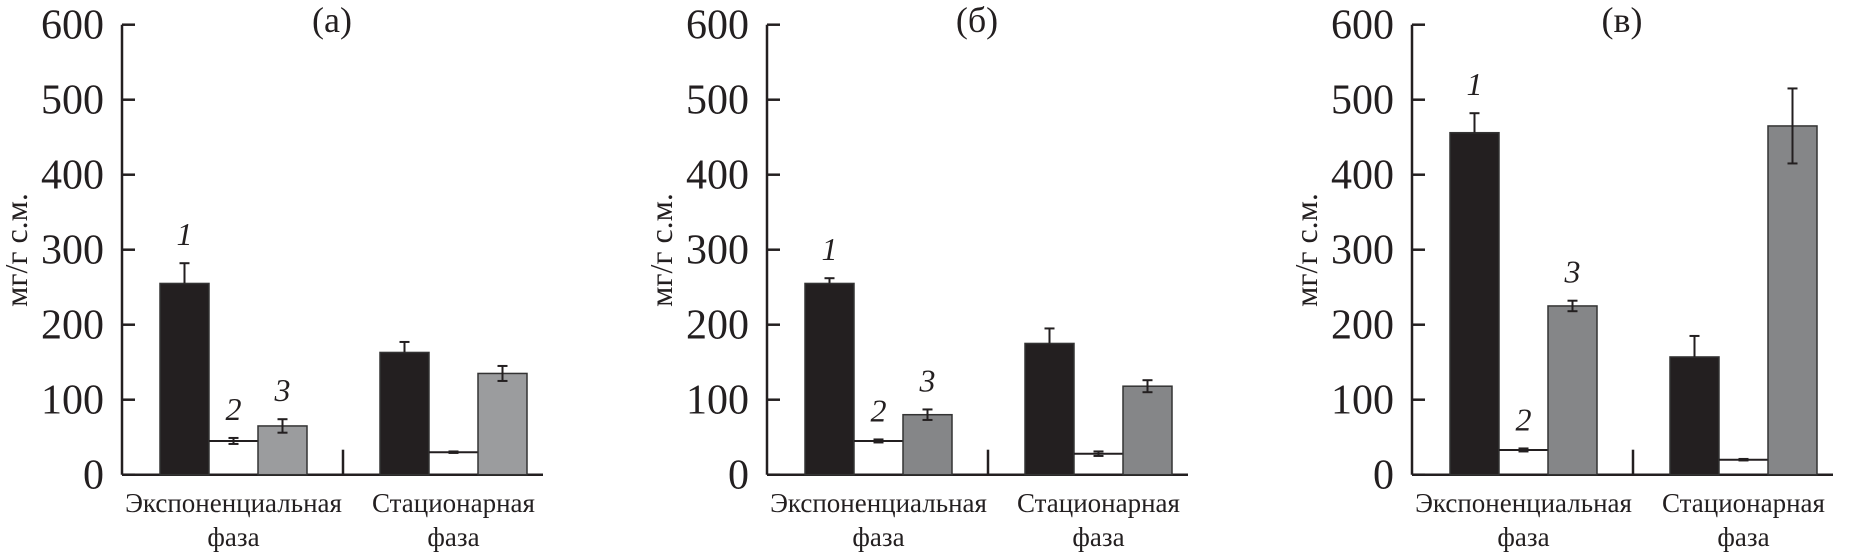 This screenshot has width=1854, height=556. Describe the element at coordinates (332, 20) in the screenshot. I see `chart-title: (a)` at that location.